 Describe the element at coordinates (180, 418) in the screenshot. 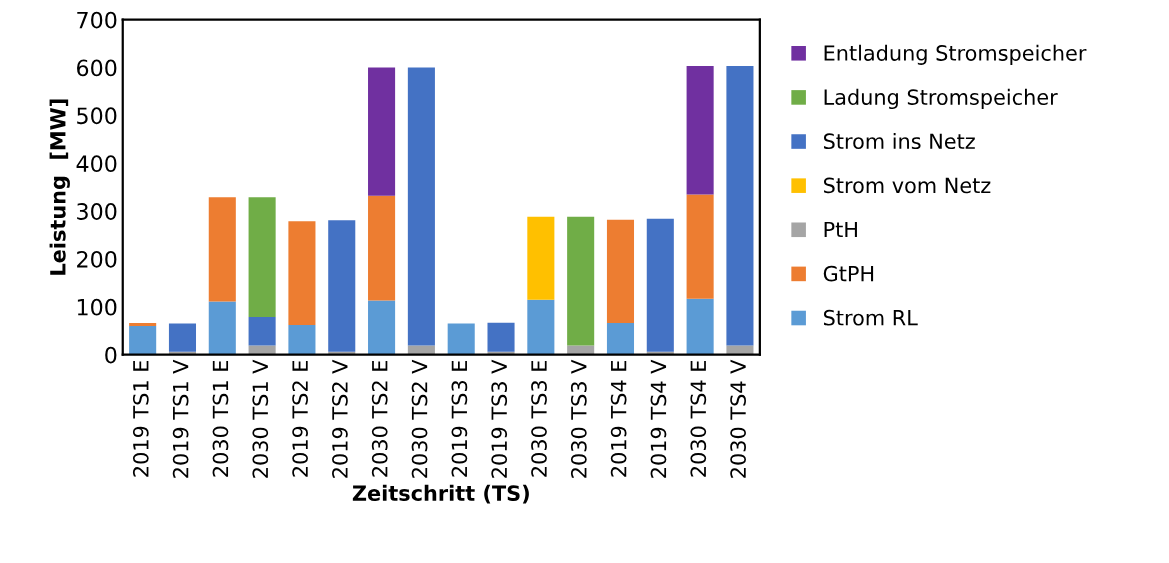

I see `x-tick-label: 2019 TS1 V` at that location.